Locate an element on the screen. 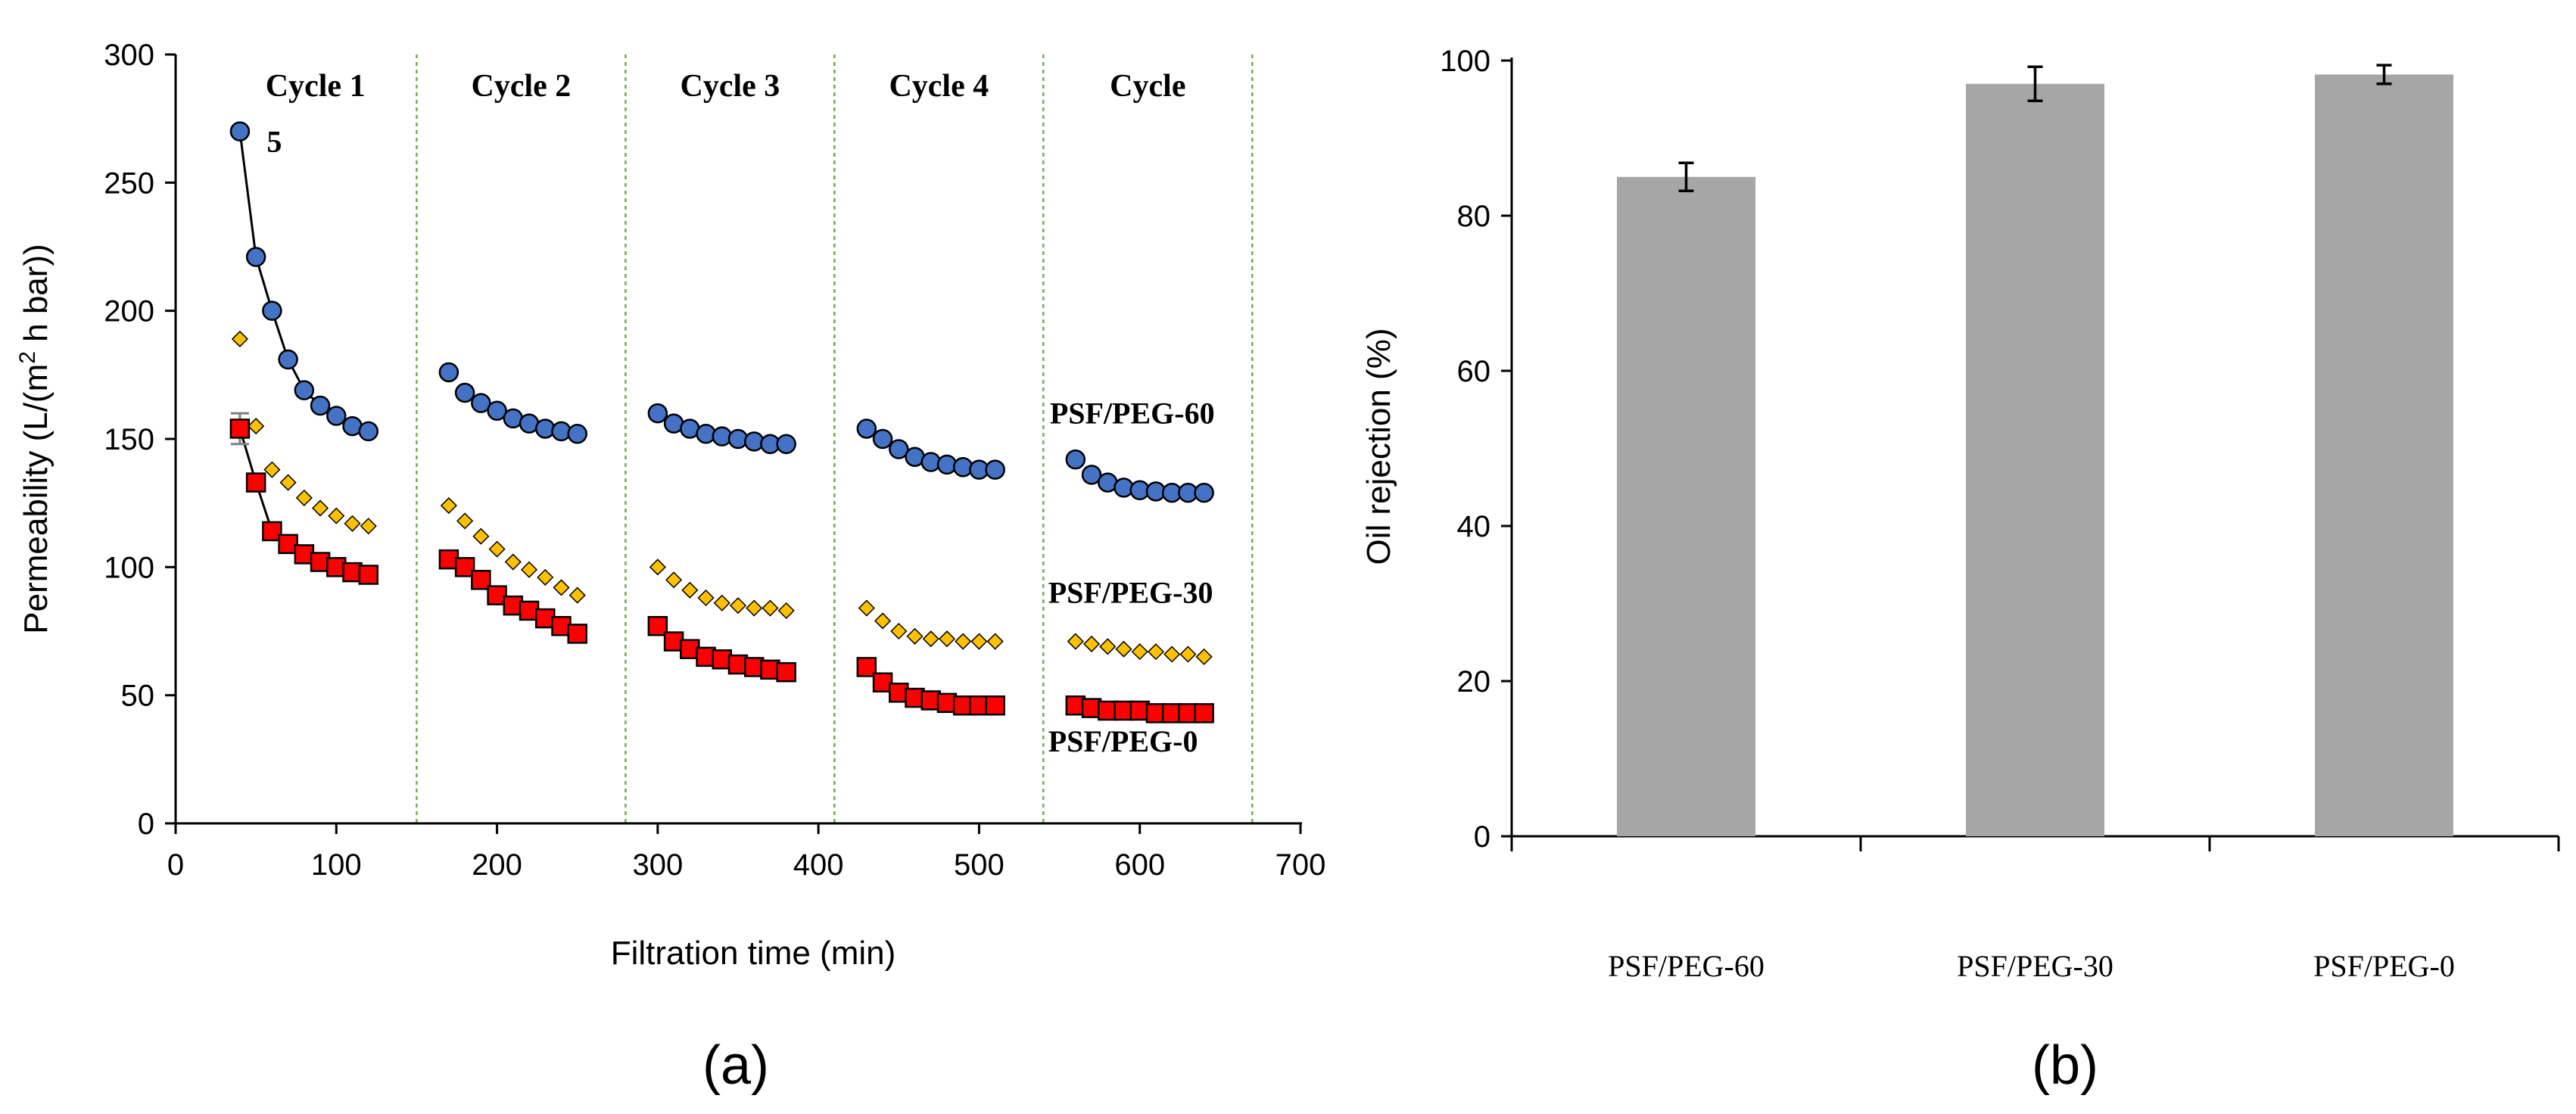 The image size is (2576, 1114). category-label: PSF/PEG-60 is located at coordinates (1687, 966).